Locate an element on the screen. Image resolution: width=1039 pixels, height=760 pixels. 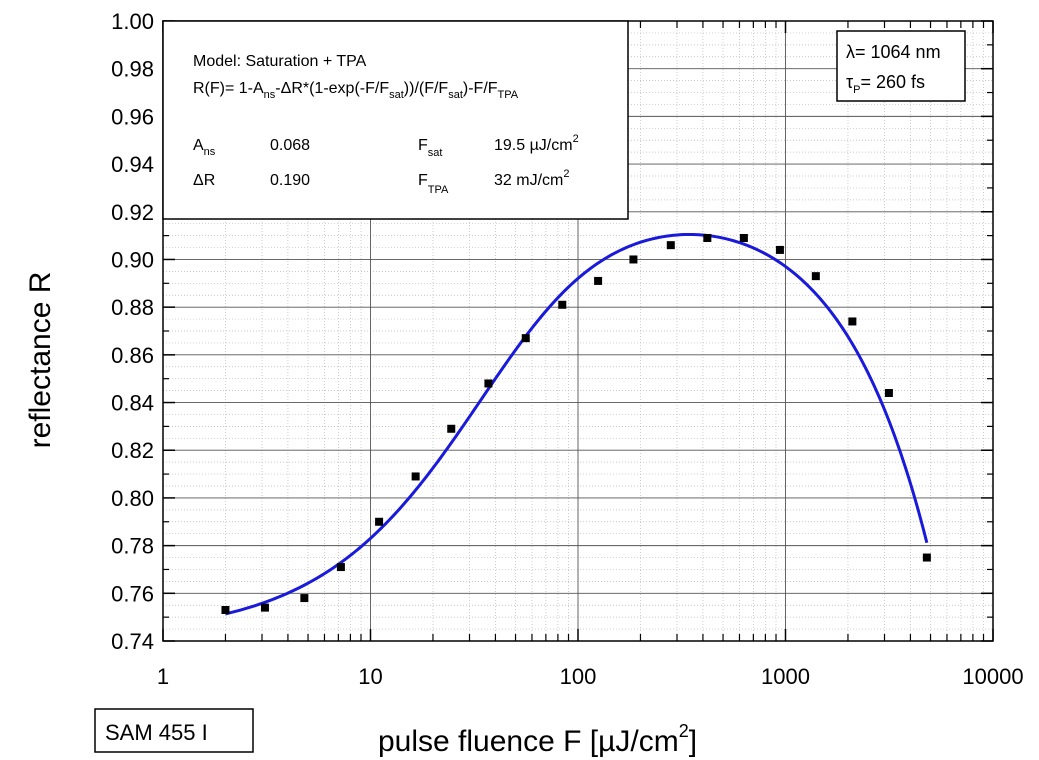
param-fsat-name: Fsat is located at coordinates (430, 148).